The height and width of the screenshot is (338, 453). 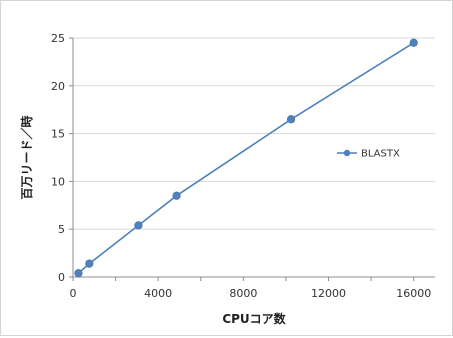 I want to click on x-tick-label: 12000, so click(x=328, y=293).